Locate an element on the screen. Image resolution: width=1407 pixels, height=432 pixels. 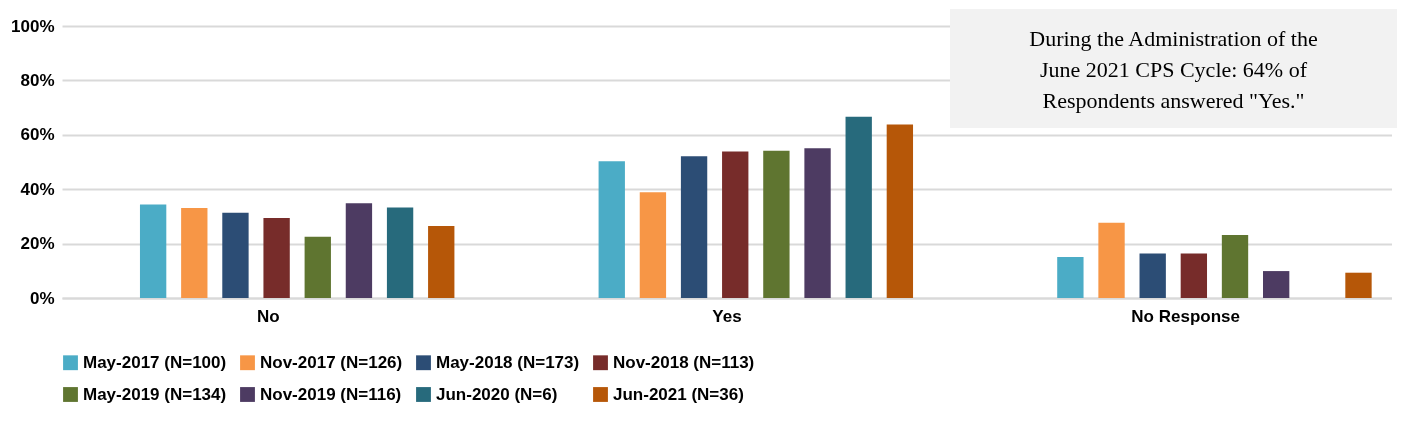
x-tick-label: Yes is located at coordinates (727, 316).